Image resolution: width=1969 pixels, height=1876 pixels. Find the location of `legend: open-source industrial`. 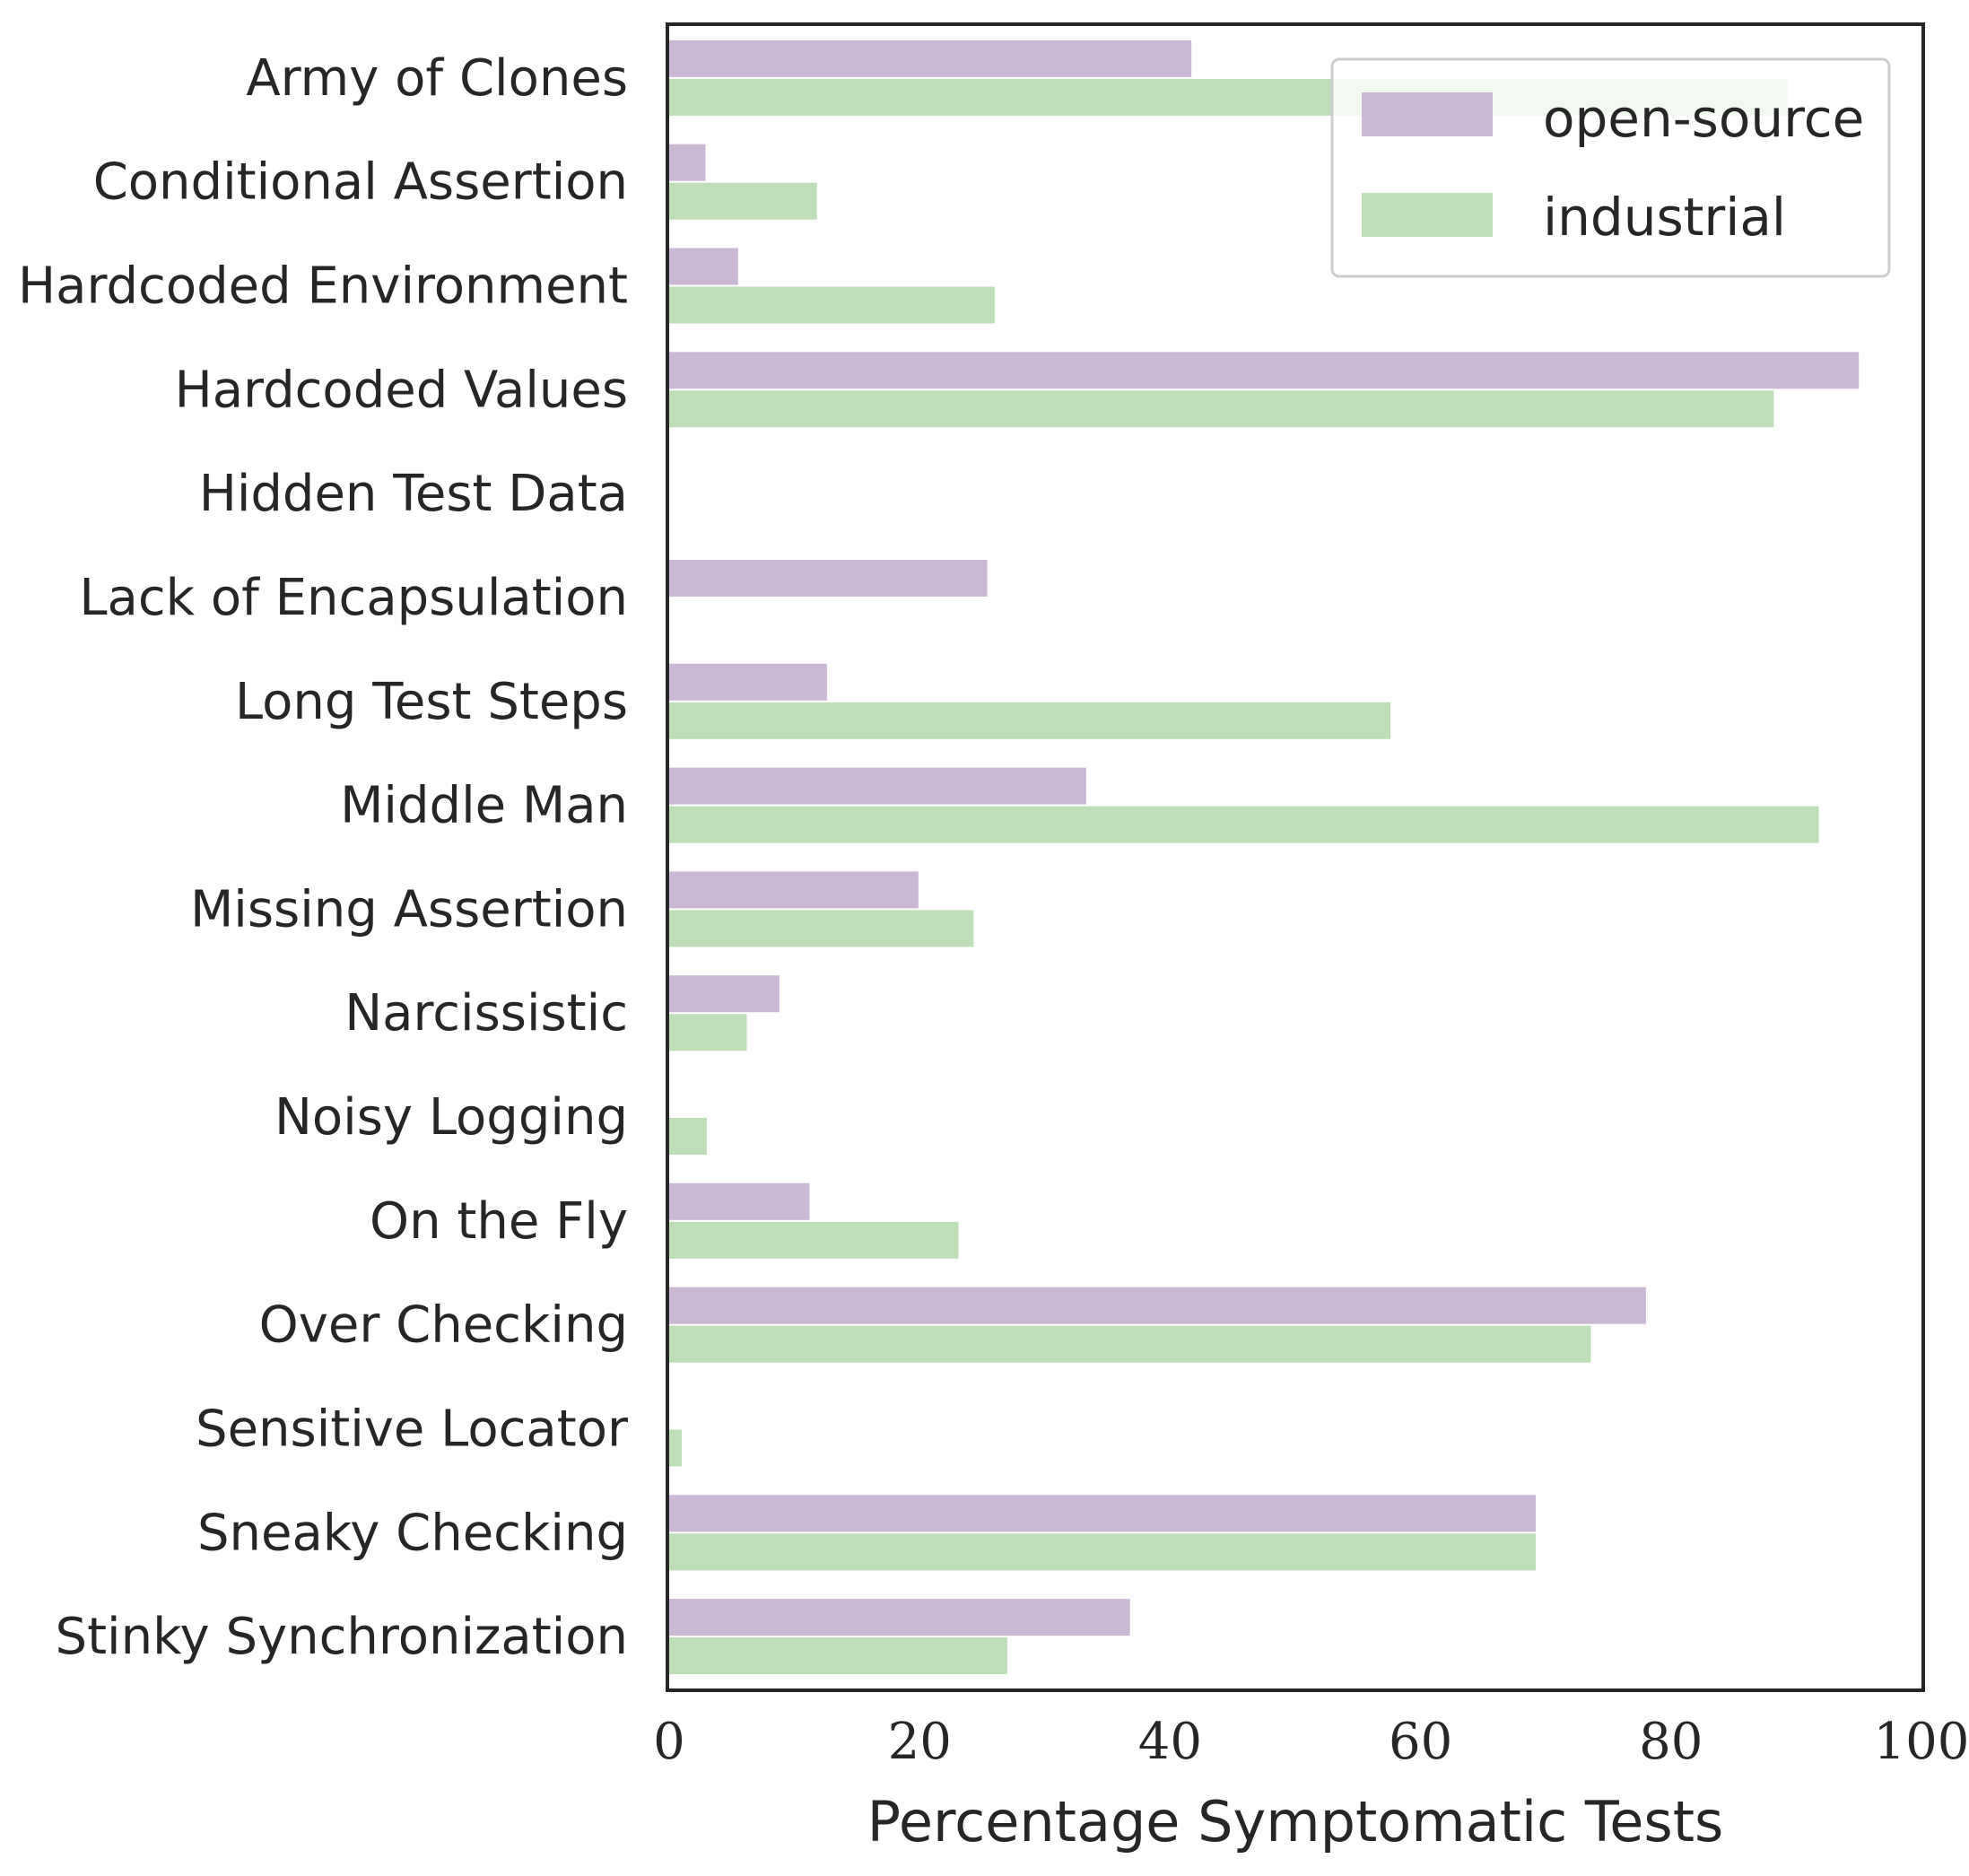

legend: open-source industrial is located at coordinates (1610, 167).